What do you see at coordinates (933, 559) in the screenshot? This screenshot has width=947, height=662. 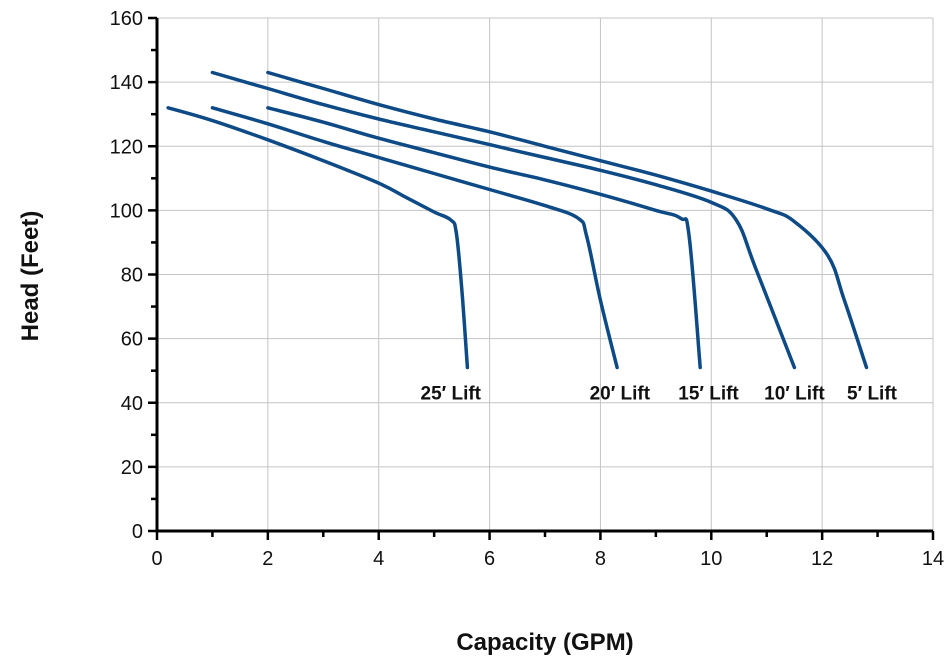 I see `x-tick-label: 14` at bounding box center [933, 559].